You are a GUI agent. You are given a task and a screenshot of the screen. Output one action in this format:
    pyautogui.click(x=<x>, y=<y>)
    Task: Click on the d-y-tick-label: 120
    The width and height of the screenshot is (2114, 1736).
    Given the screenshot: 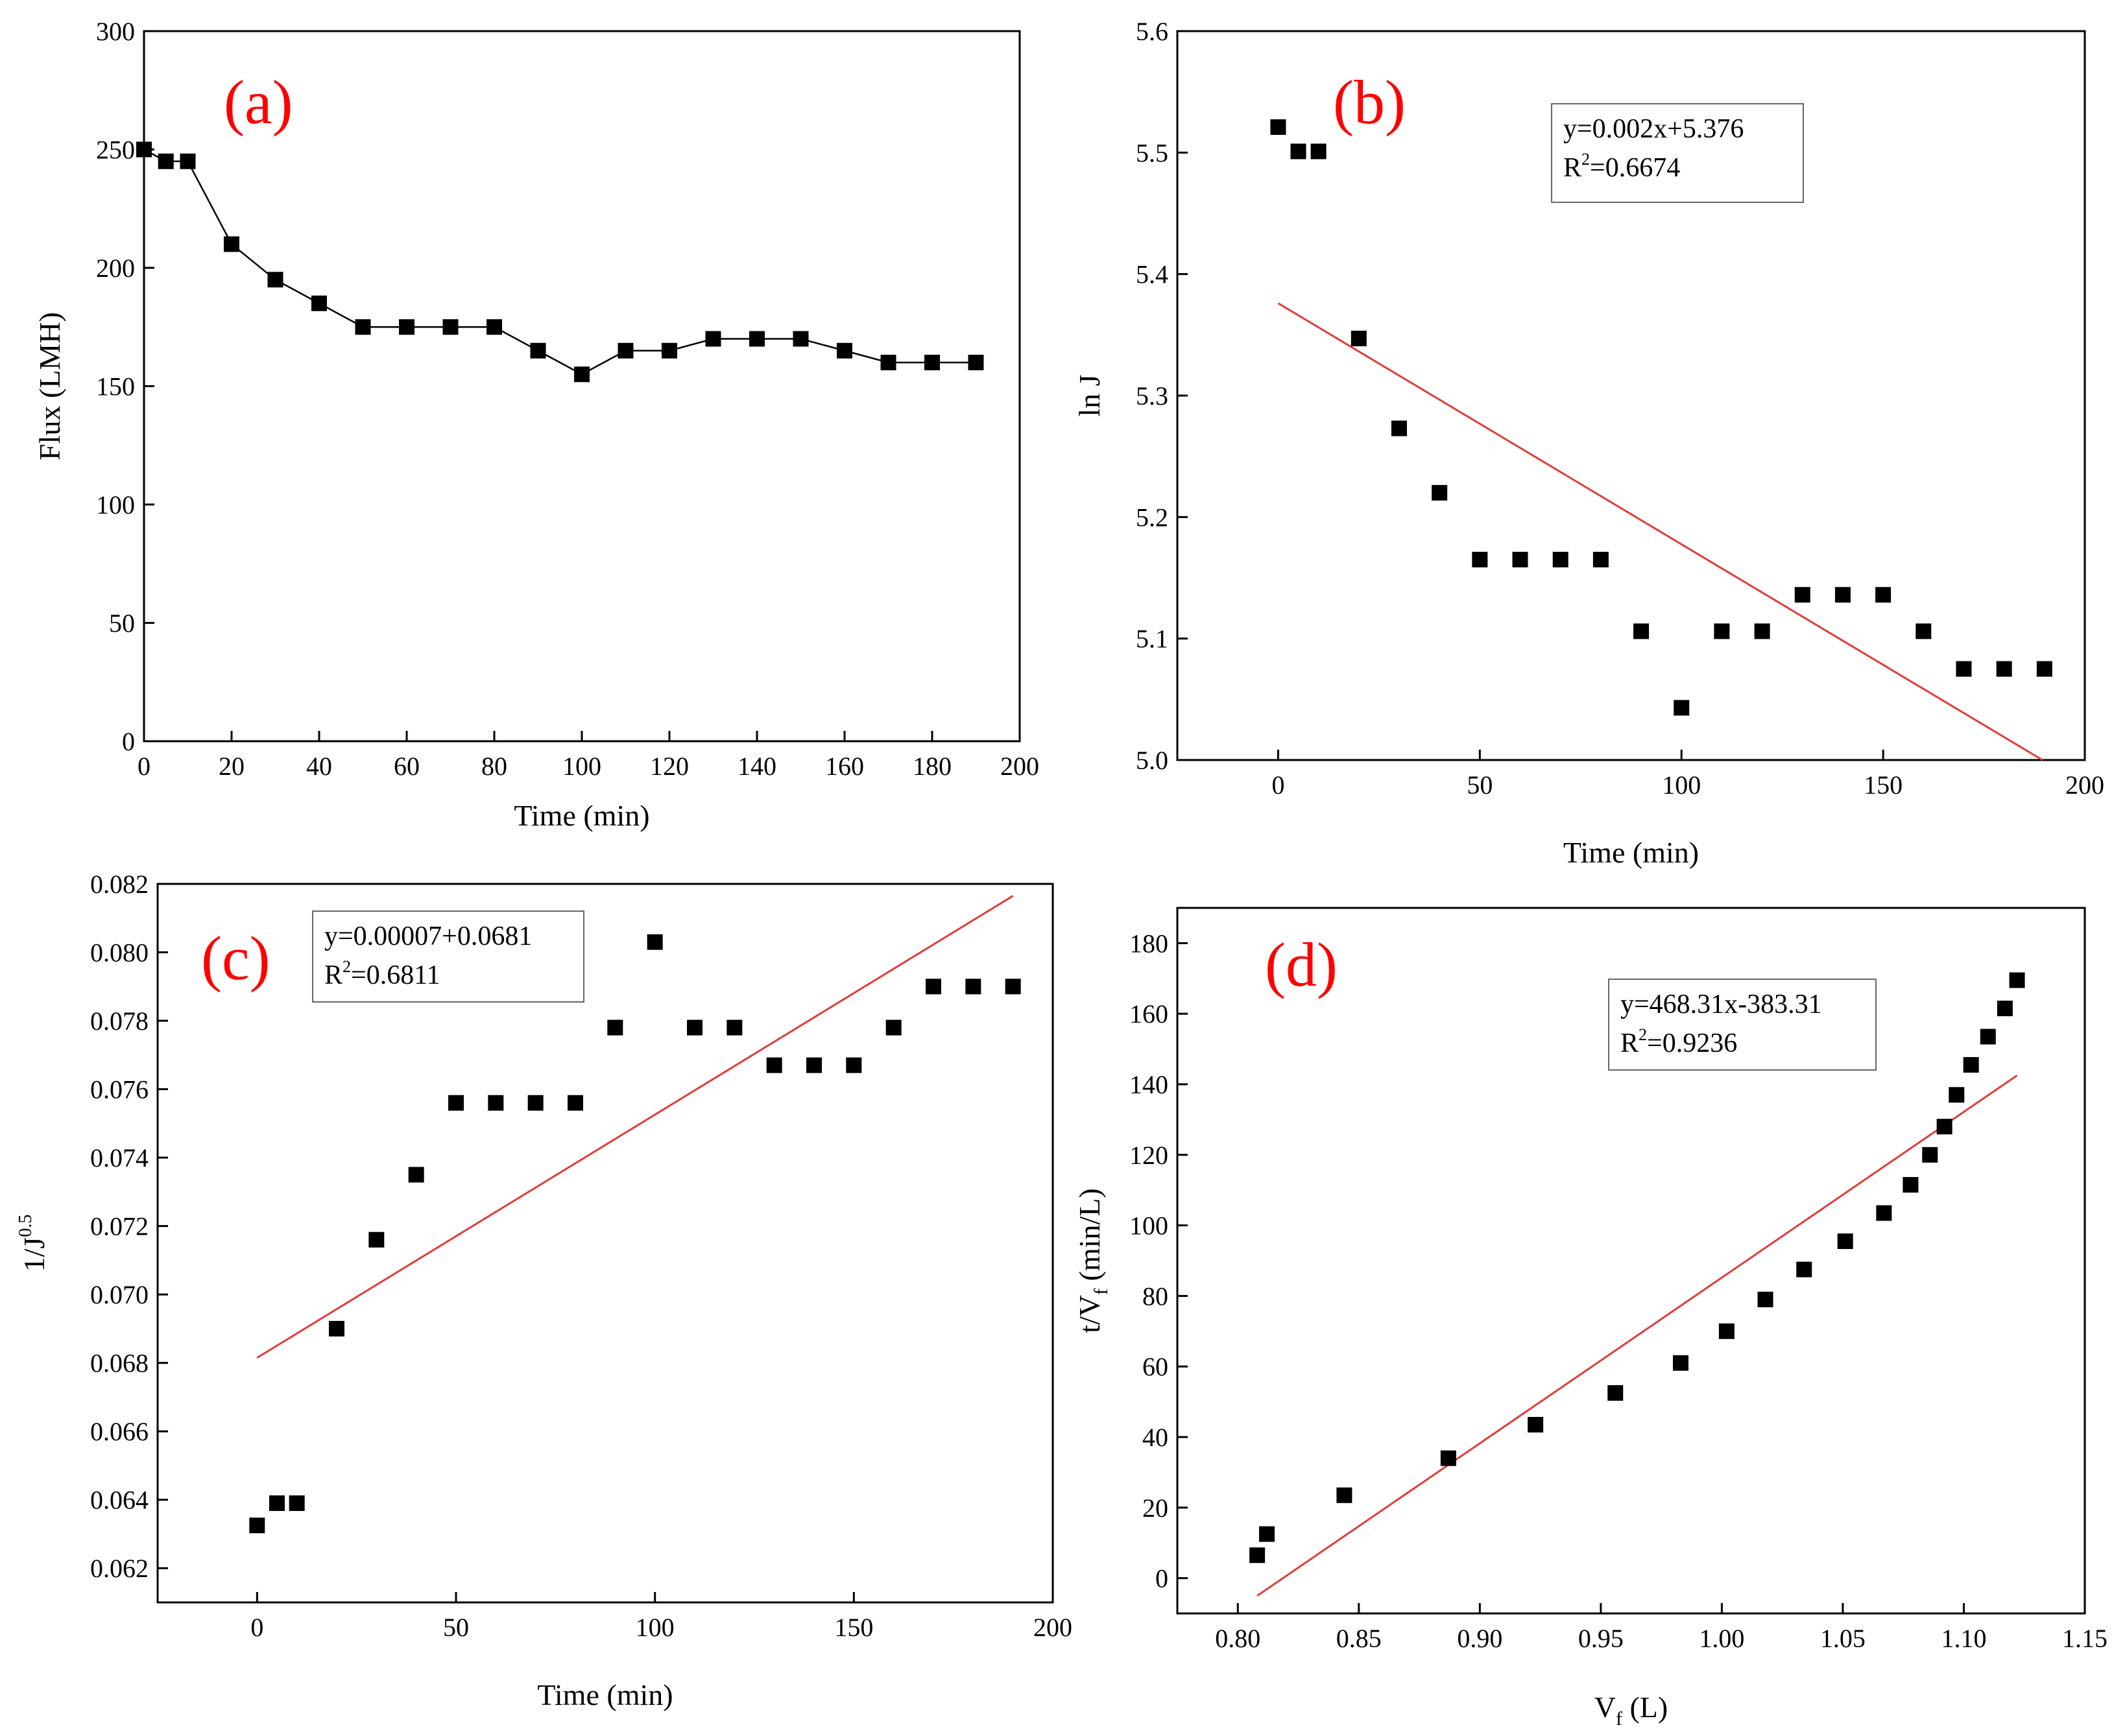 What is the action you would take?
    pyautogui.click(x=1148, y=1155)
    